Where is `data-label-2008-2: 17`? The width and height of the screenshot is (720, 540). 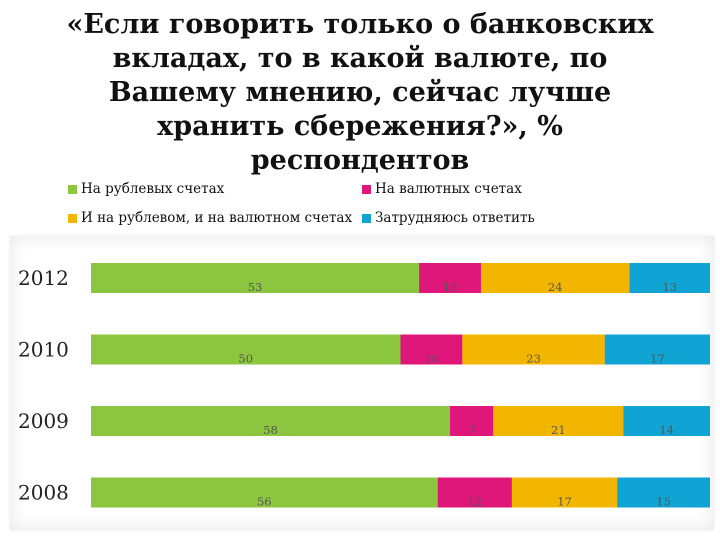 data-label-2008-2: 17 is located at coordinates (564, 502).